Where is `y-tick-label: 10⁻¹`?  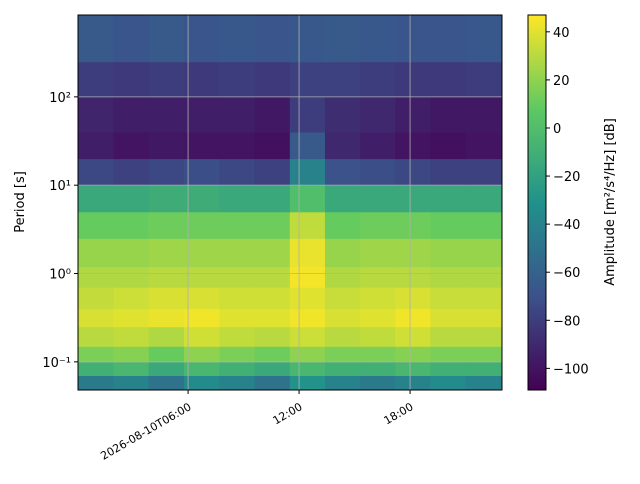
y-tick-label: 10⁻¹ is located at coordinates (56, 363).